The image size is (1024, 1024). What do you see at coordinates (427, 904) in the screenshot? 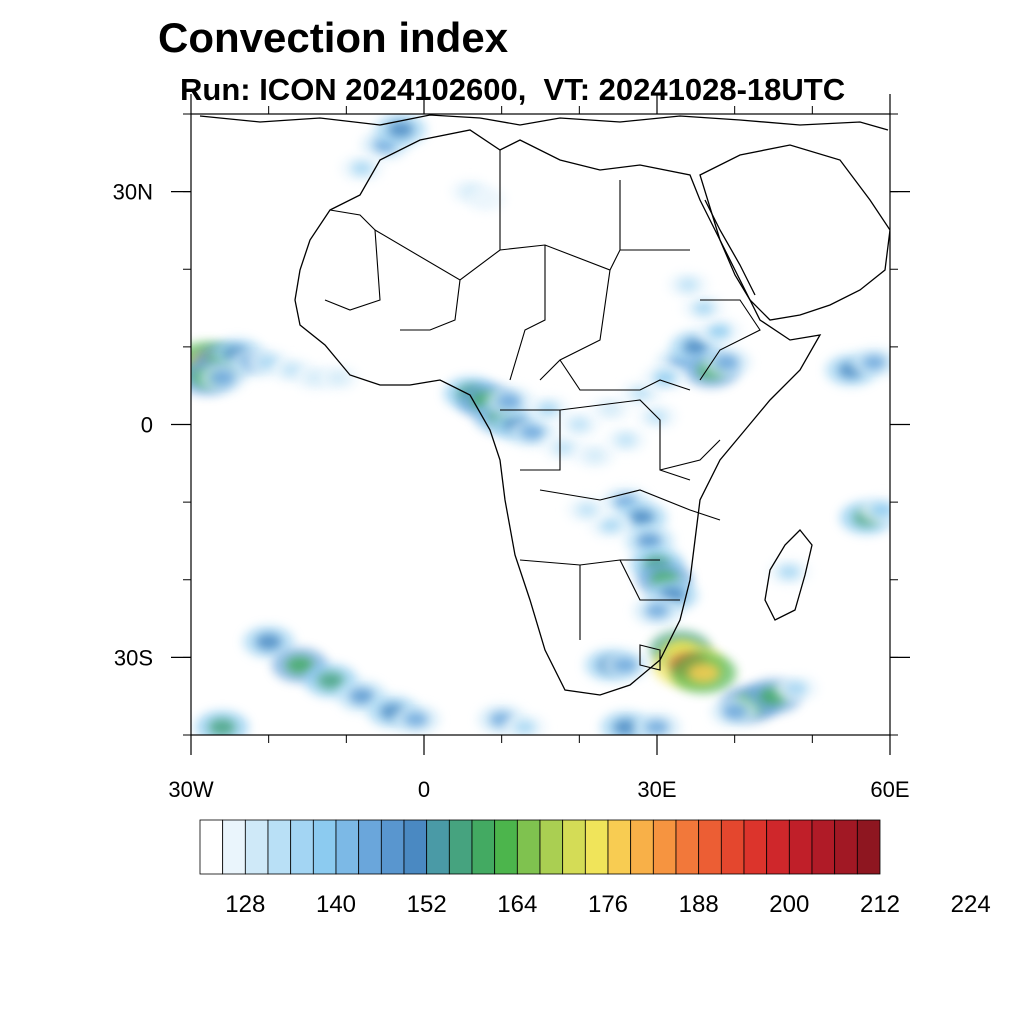
I see `colorbar-label: 152` at bounding box center [427, 904].